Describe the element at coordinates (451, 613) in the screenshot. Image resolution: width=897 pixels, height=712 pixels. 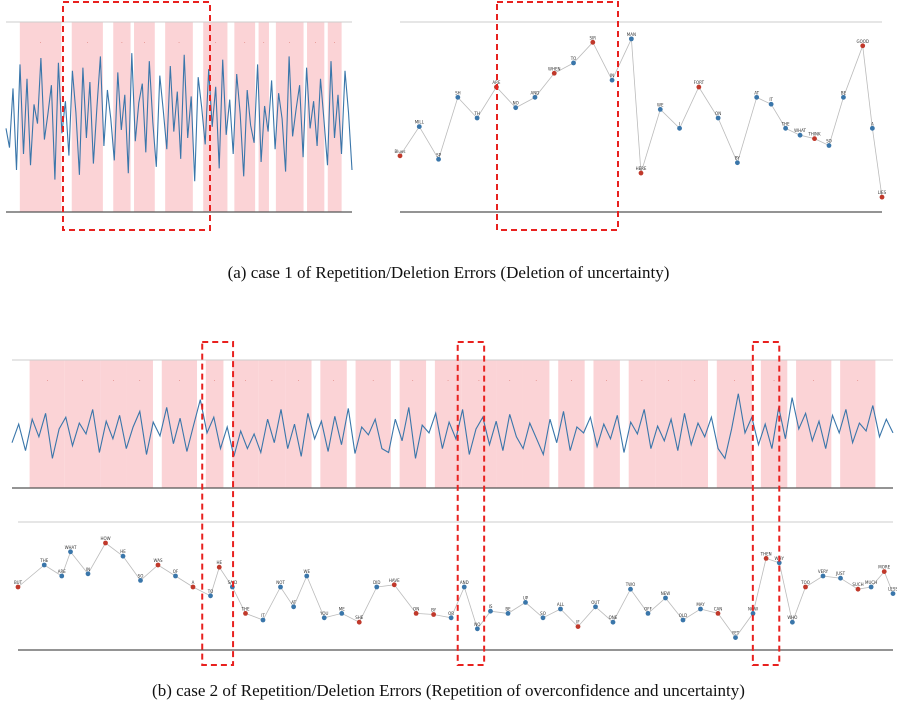
I see `b-bottom-point-label: OR` at that location.